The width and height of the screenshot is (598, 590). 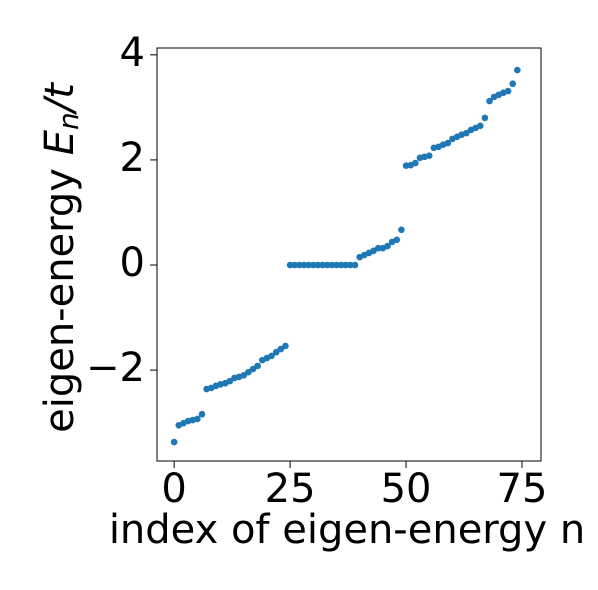 What do you see at coordinates (406, 489) in the screenshot?
I see `x-tick-label: 50` at bounding box center [406, 489].